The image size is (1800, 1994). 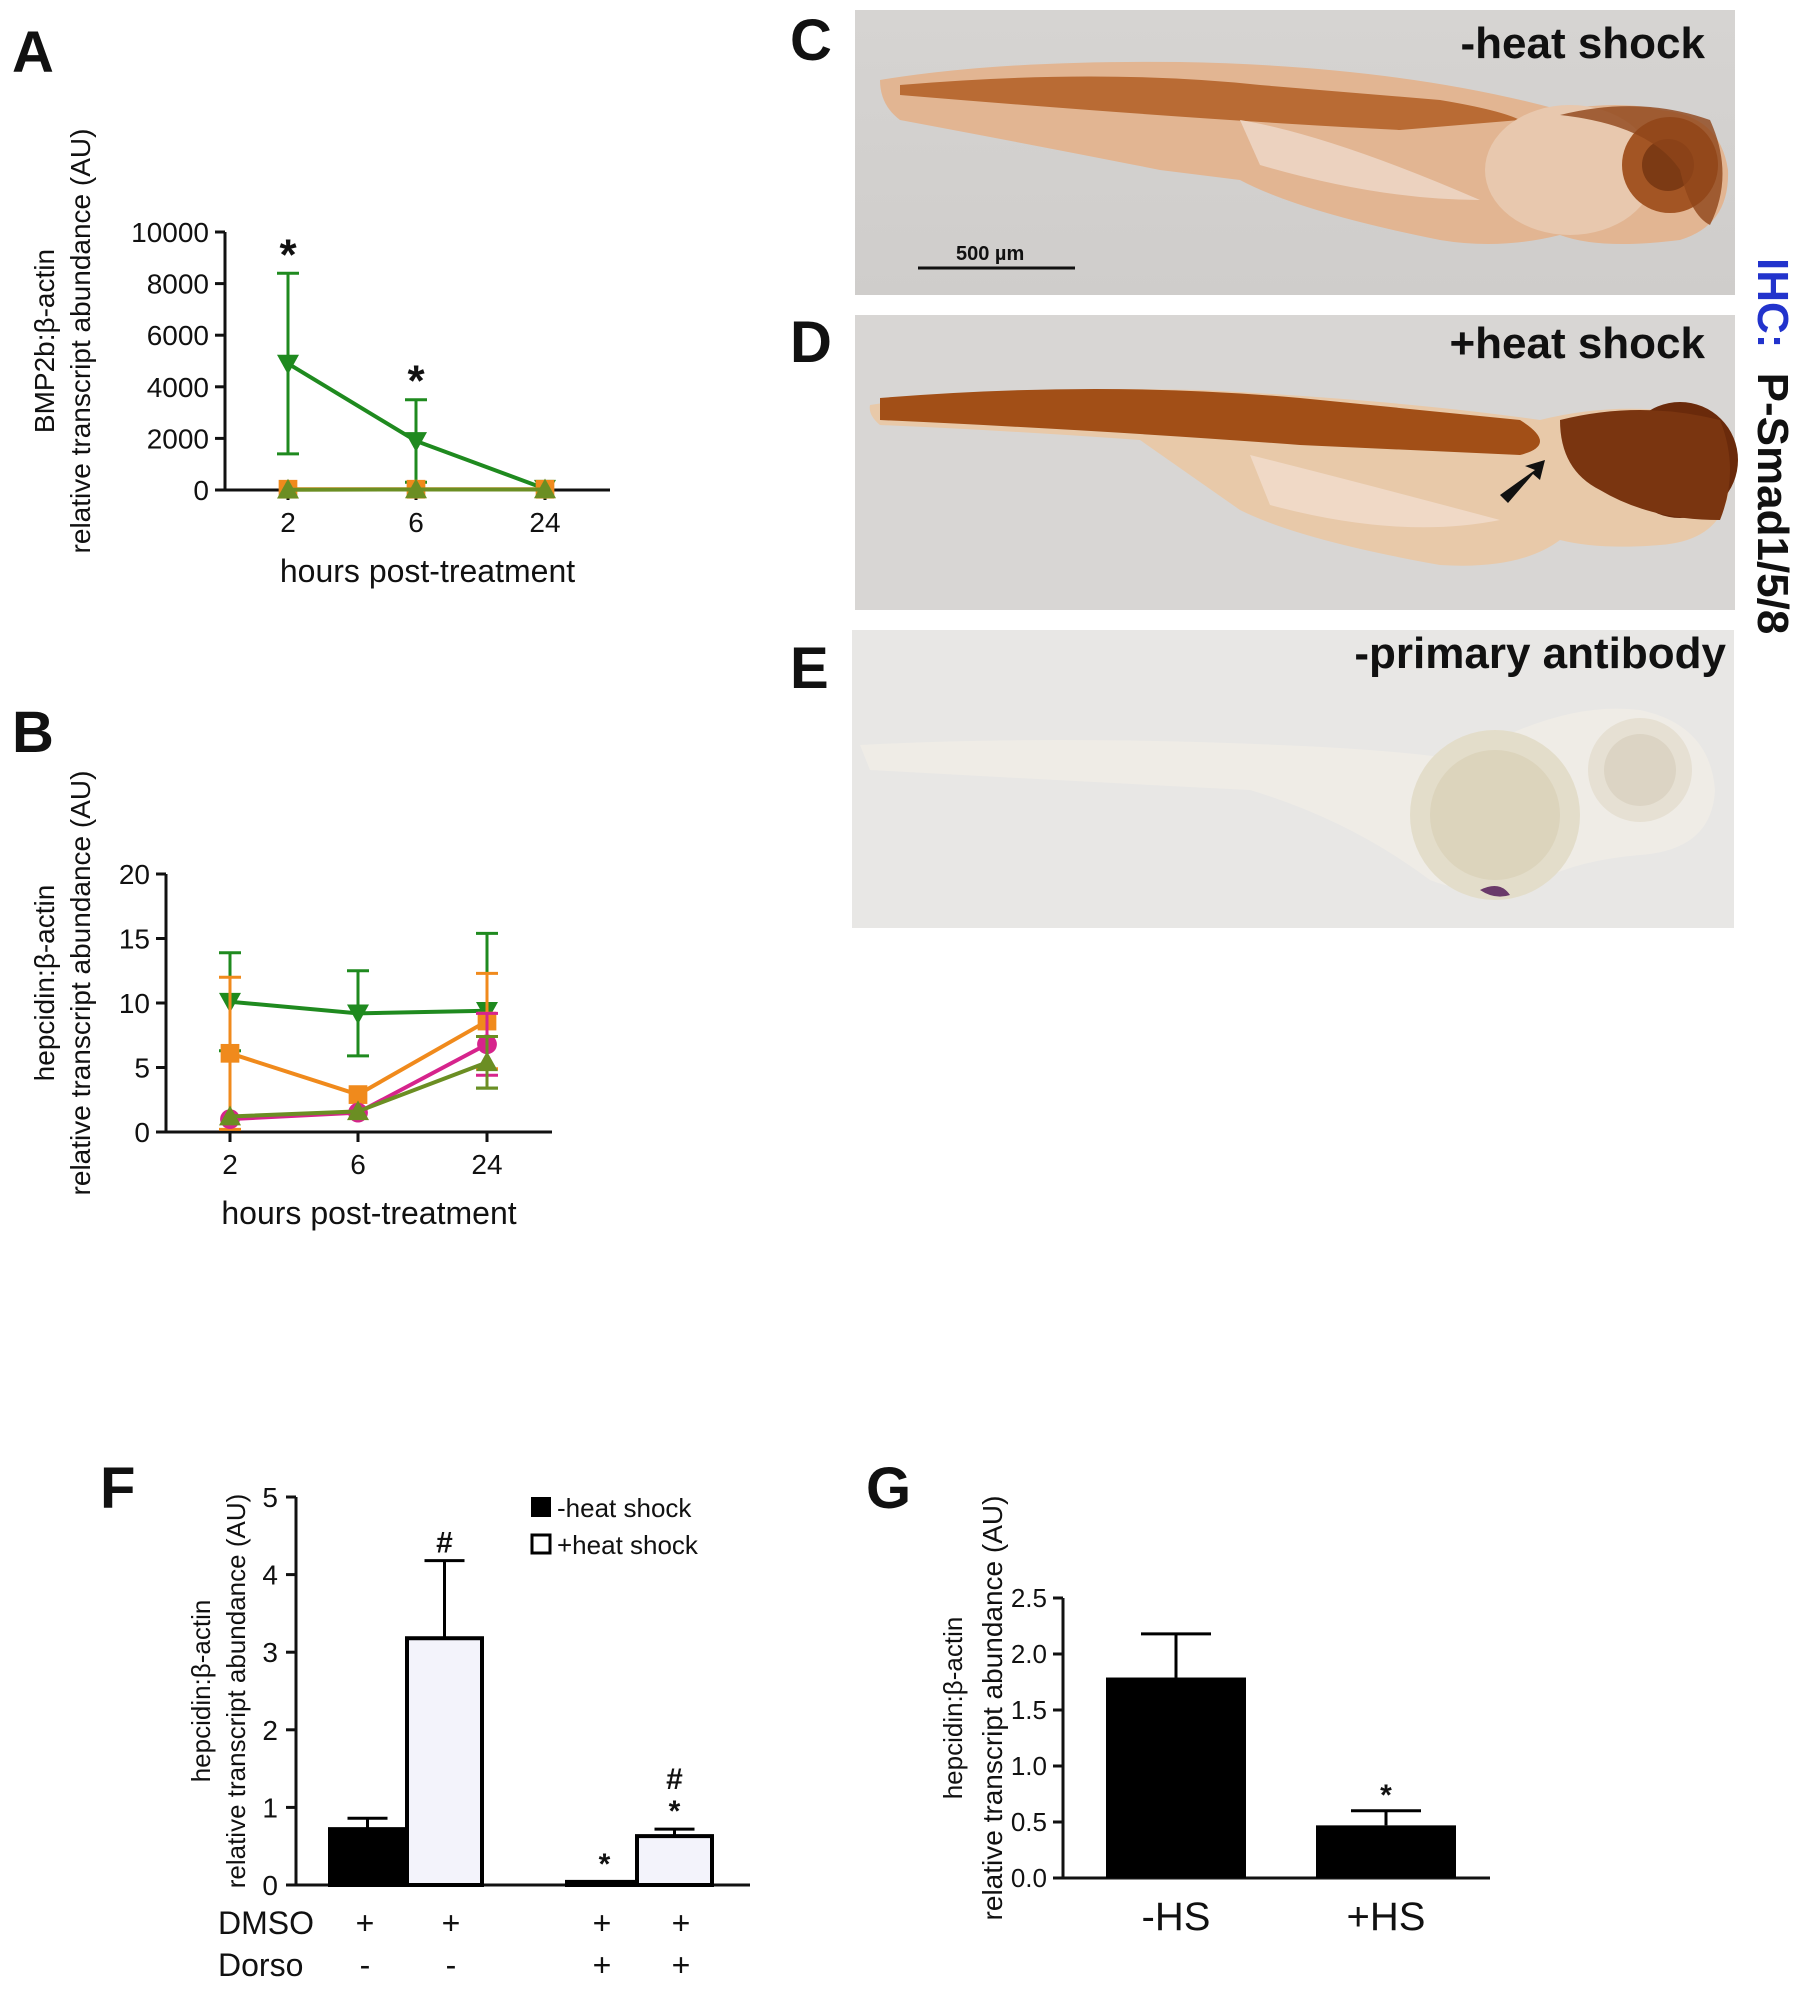 What do you see at coordinates (809, 668) in the screenshot?
I see `panel-letter-e: E` at bounding box center [809, 668].